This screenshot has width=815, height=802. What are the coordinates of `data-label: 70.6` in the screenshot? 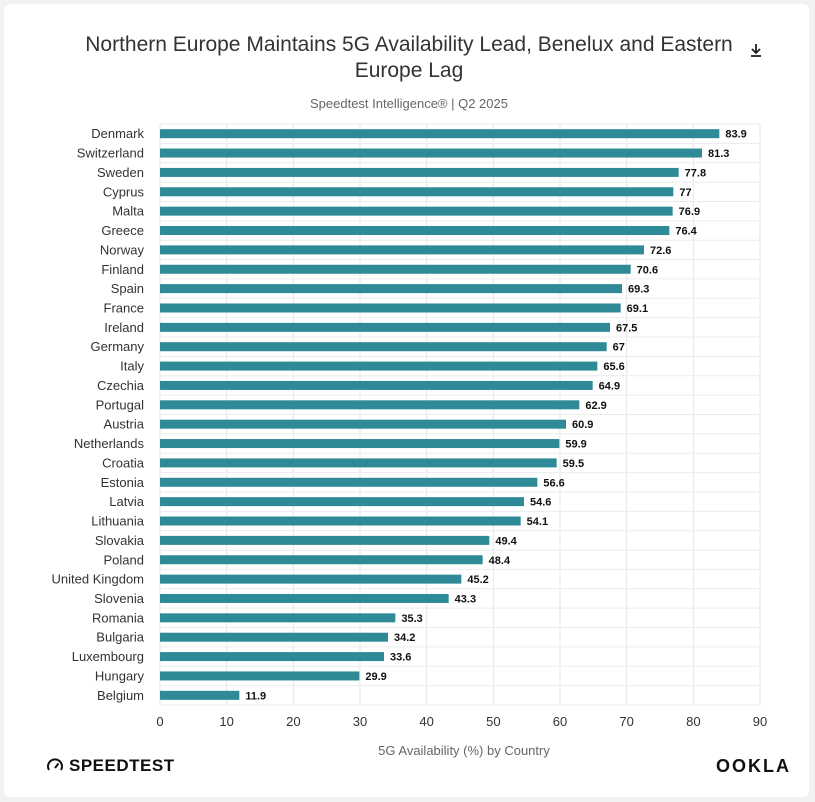 It's located at (647, 270).